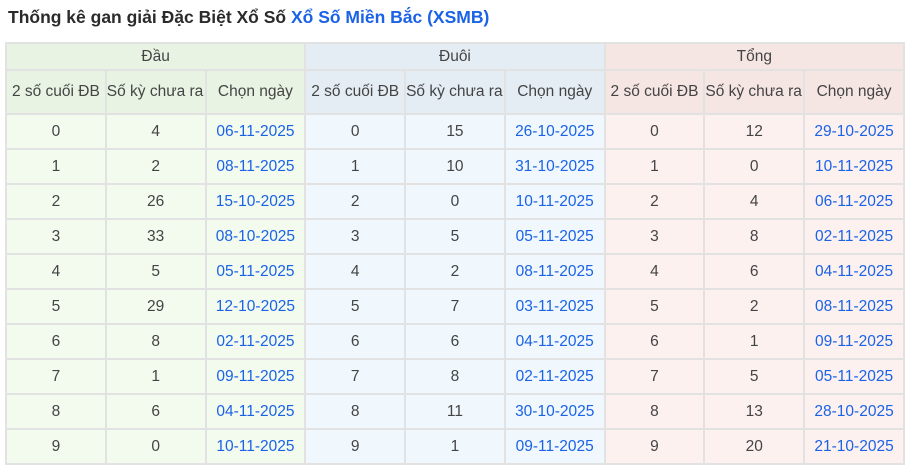 This screenshot has width=910, height=471. I want to click on tong-count-cell: 2, so click(754, 306).